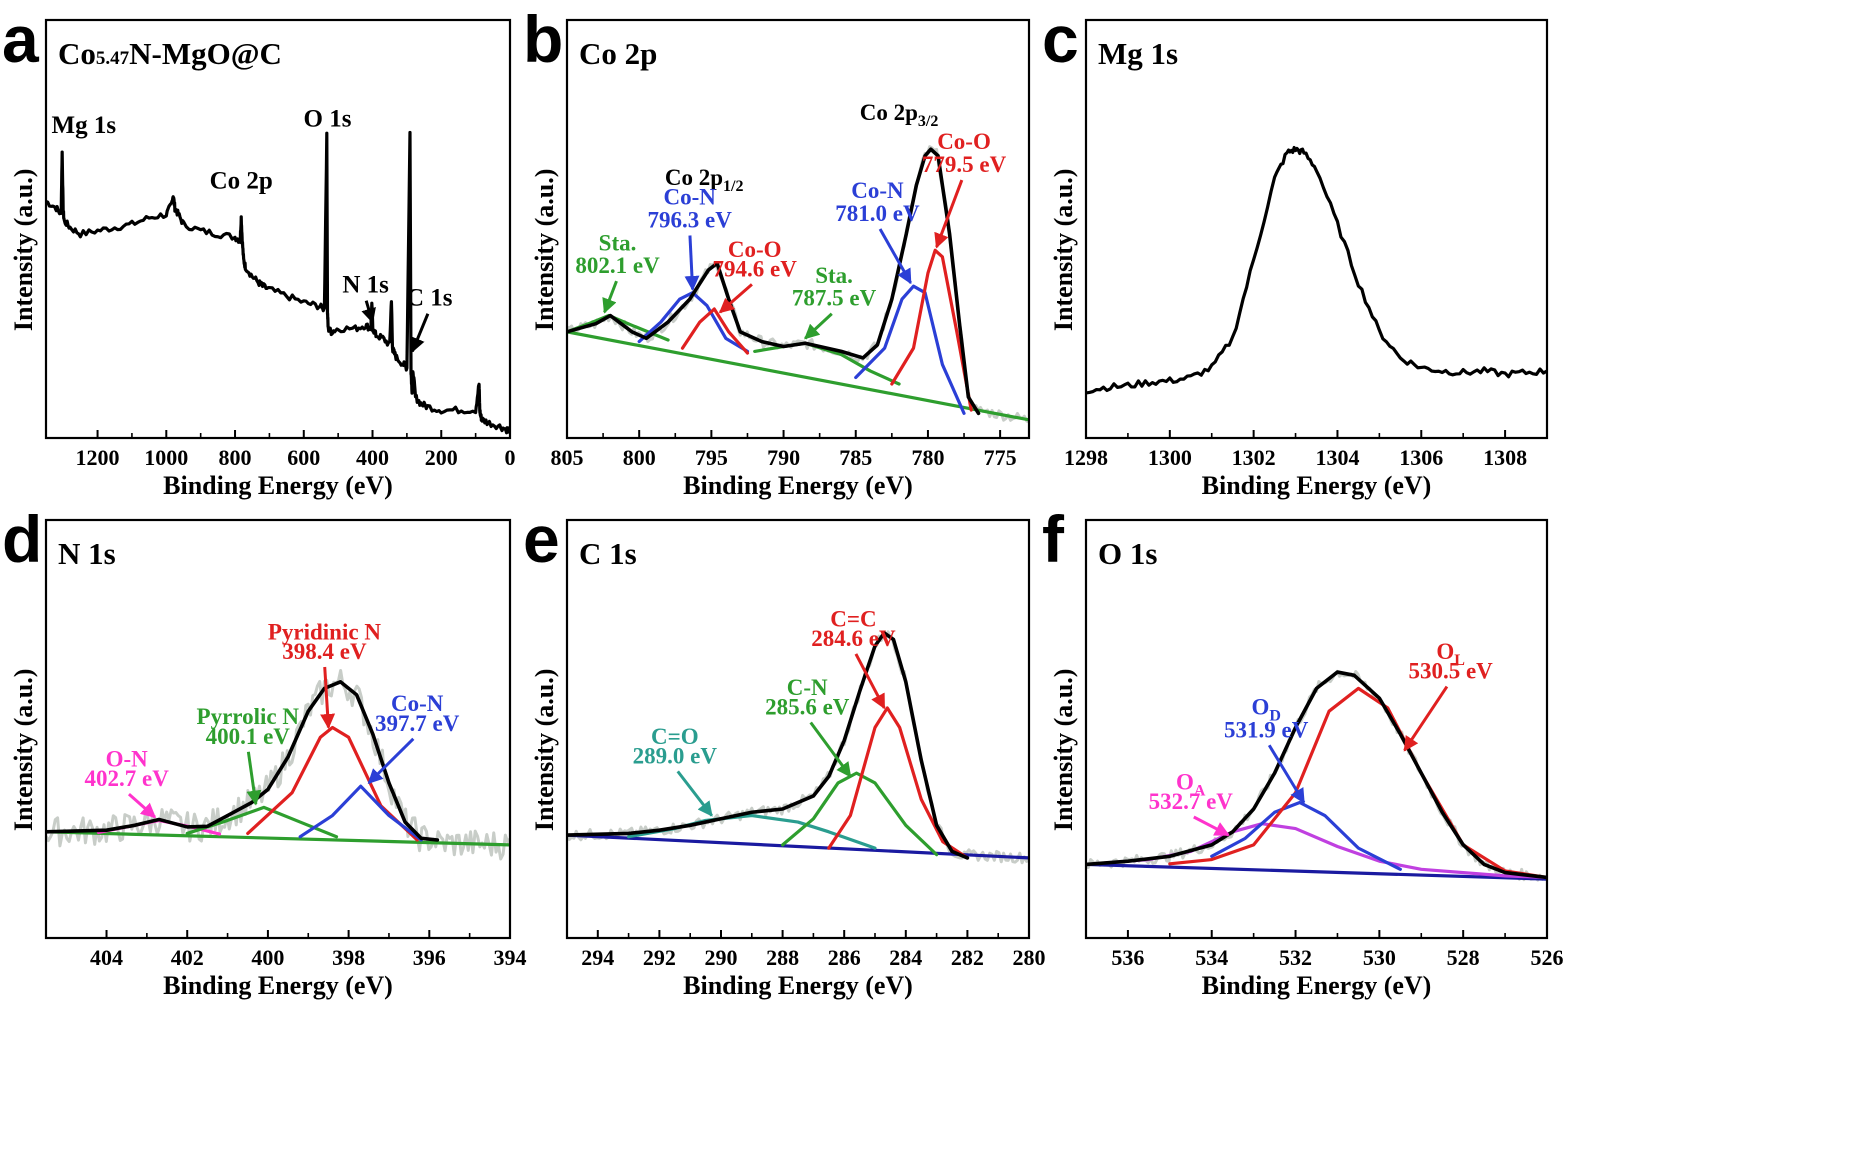  What do you see at coordinates (1086, 457) in the screenshot?
I see `x-tick-label: 1298` at bounding box center [1086, 457].